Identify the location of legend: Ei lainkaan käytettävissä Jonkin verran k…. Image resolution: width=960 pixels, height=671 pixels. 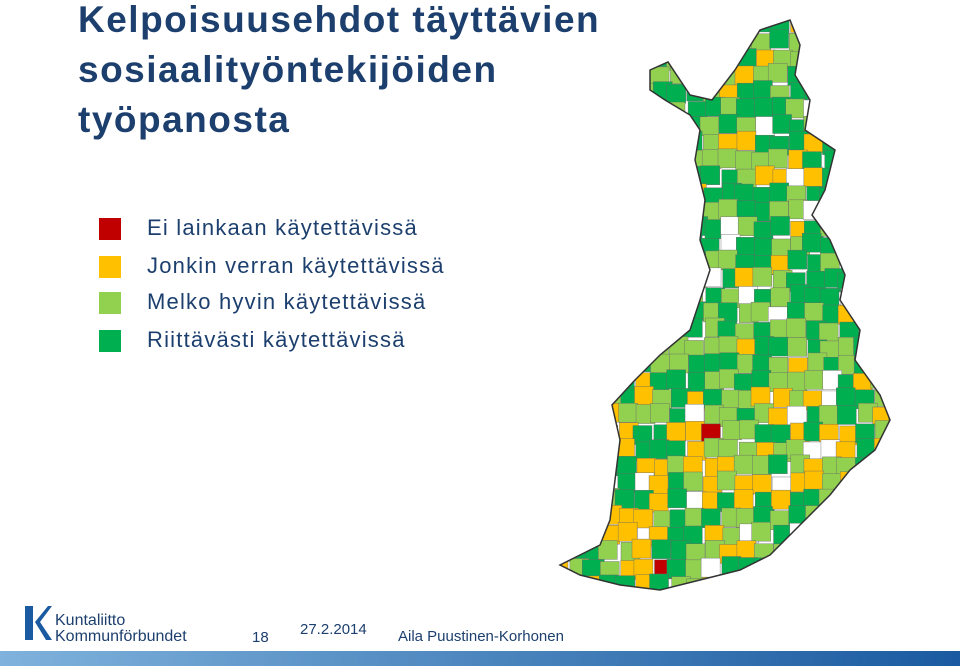
(271, 283).